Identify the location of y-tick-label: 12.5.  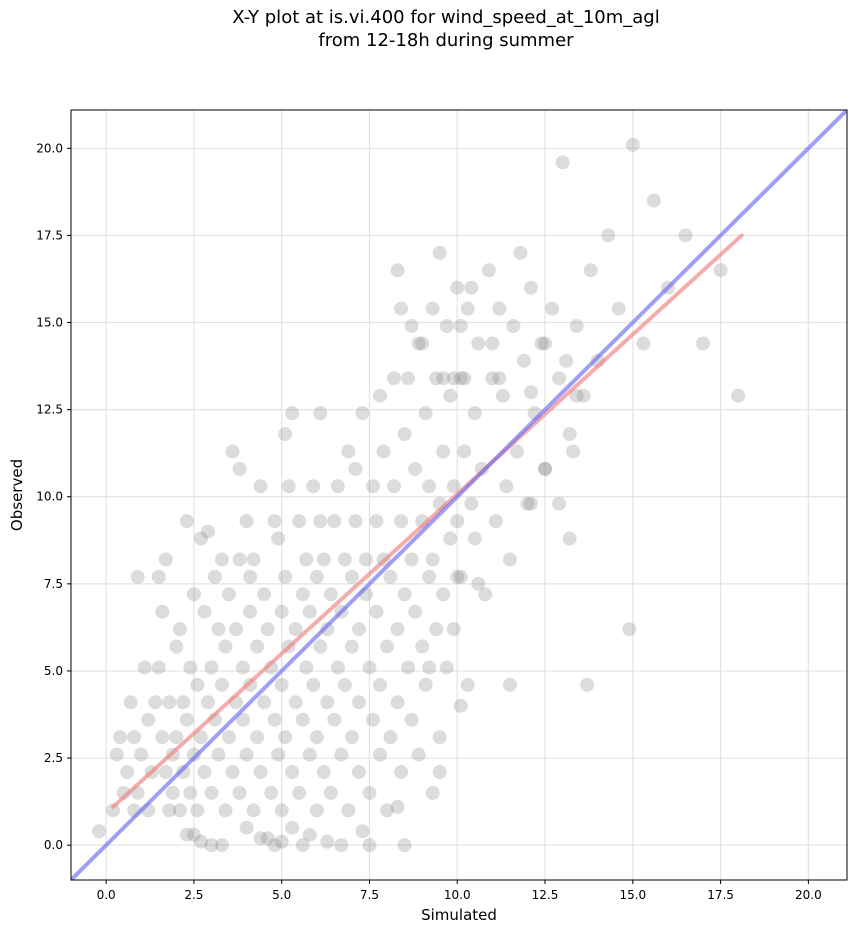
(49, 410).